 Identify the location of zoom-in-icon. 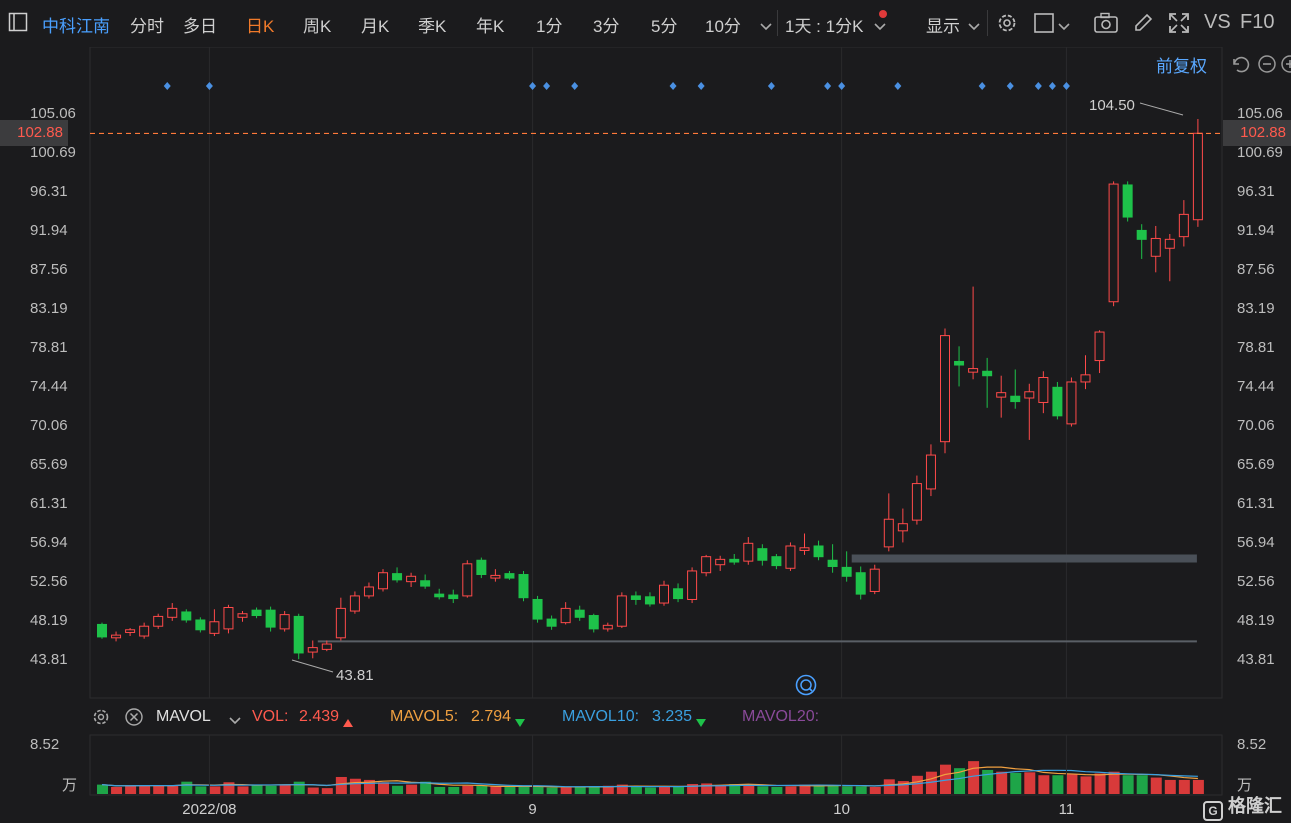
(1285, 66).